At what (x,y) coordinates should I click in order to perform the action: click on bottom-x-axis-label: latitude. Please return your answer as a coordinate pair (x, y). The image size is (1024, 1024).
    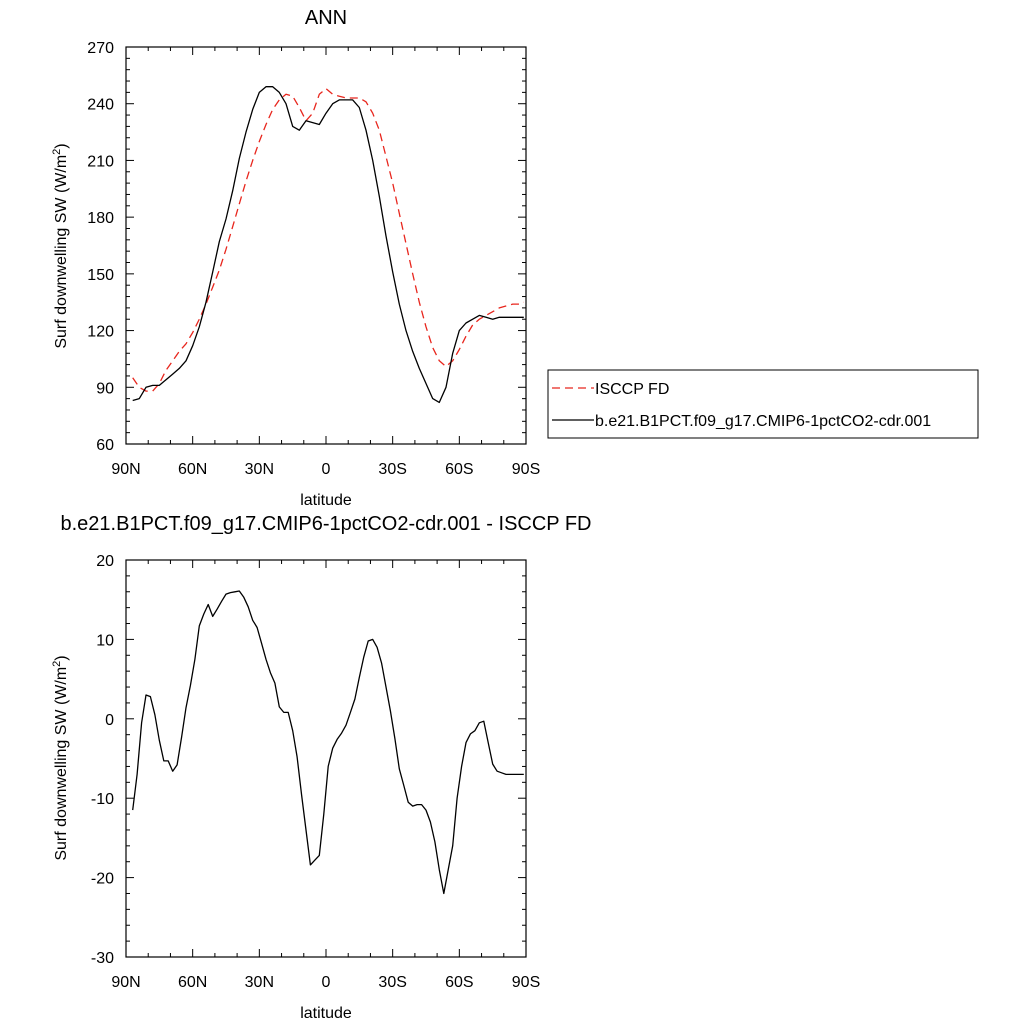
    Looking at the image, I should click on (326, 1013).